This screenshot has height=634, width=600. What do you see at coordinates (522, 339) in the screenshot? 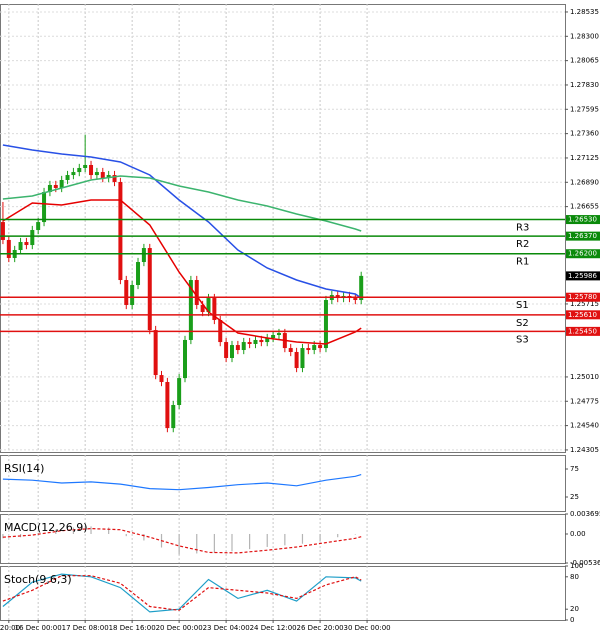
I see `level-name: S3` at bounding box center [522, 339].